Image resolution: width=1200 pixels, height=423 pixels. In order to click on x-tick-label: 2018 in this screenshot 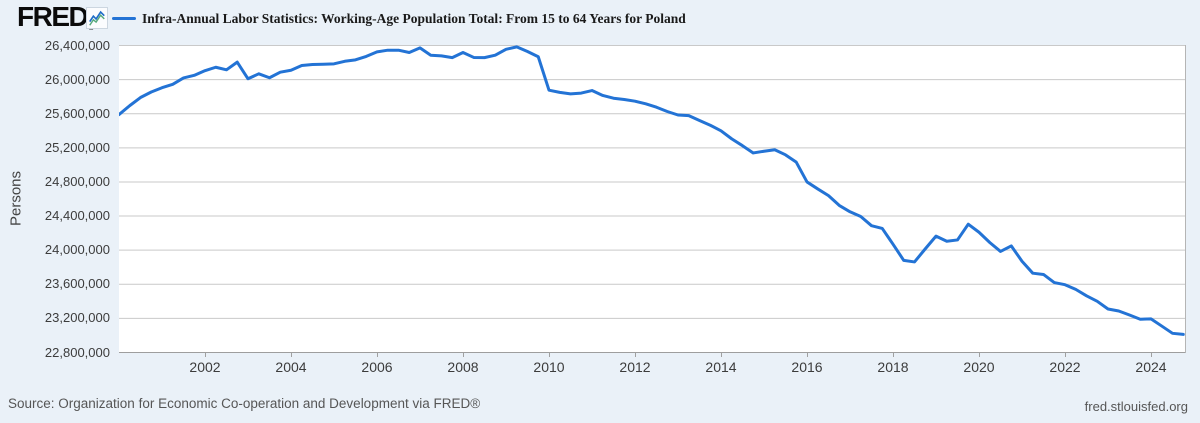, I will do `click(893, 367)`.